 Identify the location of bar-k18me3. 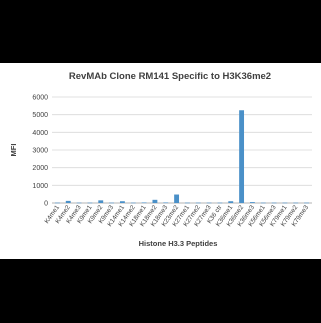
(166, 203).